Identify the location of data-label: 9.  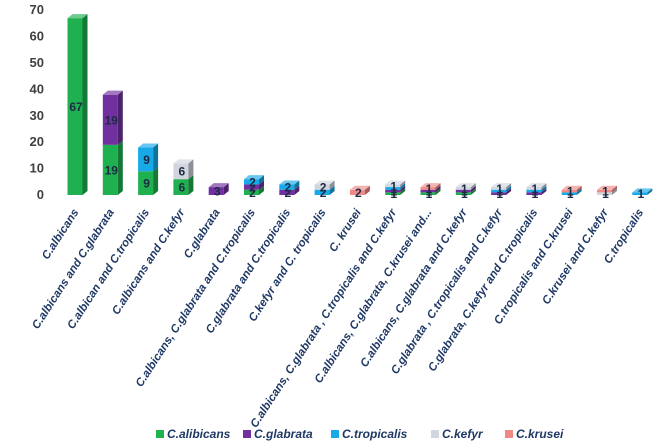
(146, 160).